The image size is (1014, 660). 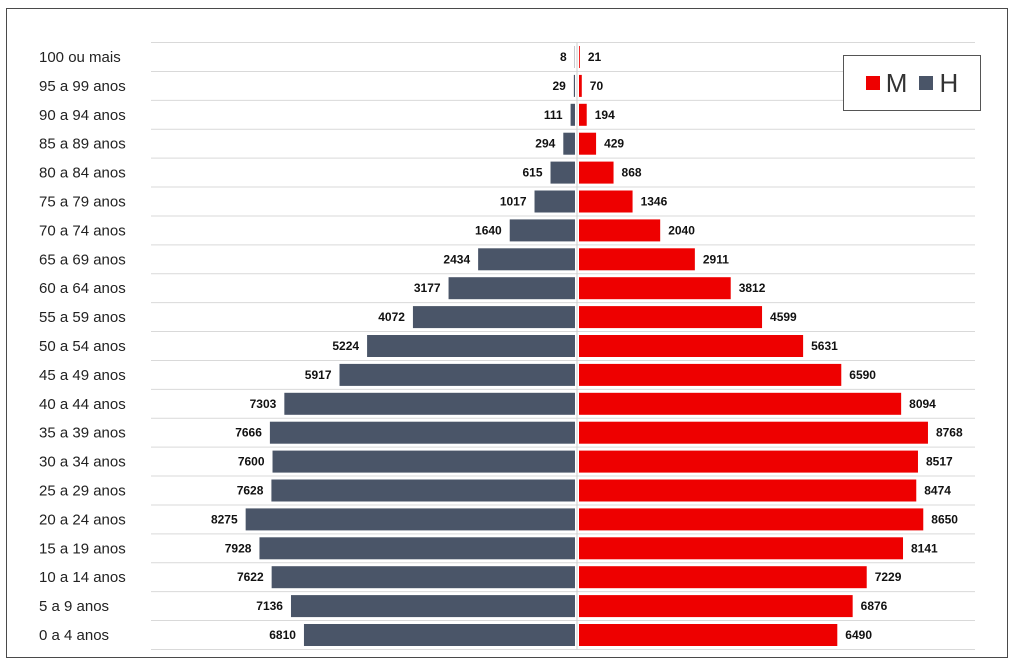 What do you see at coordinates (251, 462) in the screenshot?
I see `value-label-h: 7600` at bounding box center [251, 462].